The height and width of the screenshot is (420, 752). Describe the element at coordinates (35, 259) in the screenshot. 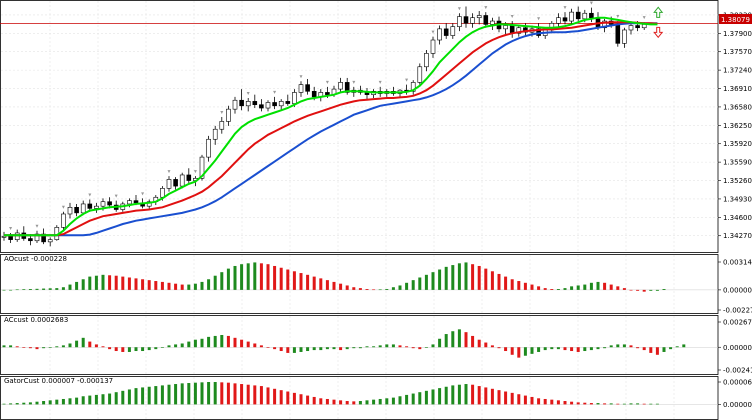

I see `ao-title: AOcust -0.000228` at that location.